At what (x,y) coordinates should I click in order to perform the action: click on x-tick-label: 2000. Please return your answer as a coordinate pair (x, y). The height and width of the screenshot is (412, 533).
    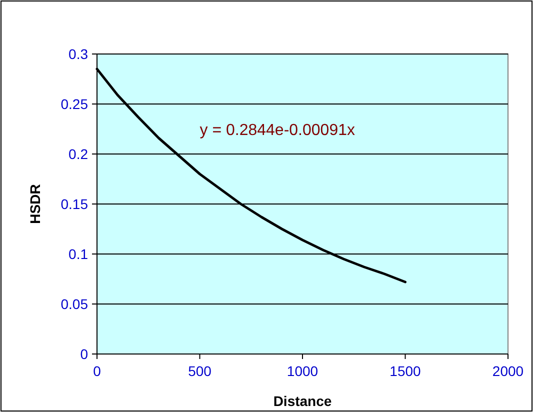
    Looking at the image, I should click on (508, 371).